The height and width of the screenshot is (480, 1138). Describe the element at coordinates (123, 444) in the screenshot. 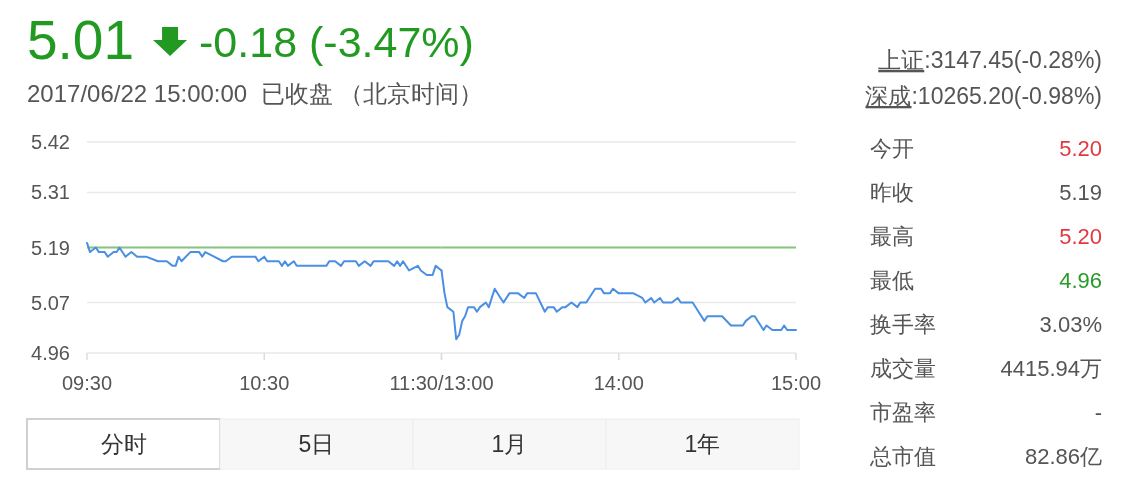

I see `text: 分时` at that location.